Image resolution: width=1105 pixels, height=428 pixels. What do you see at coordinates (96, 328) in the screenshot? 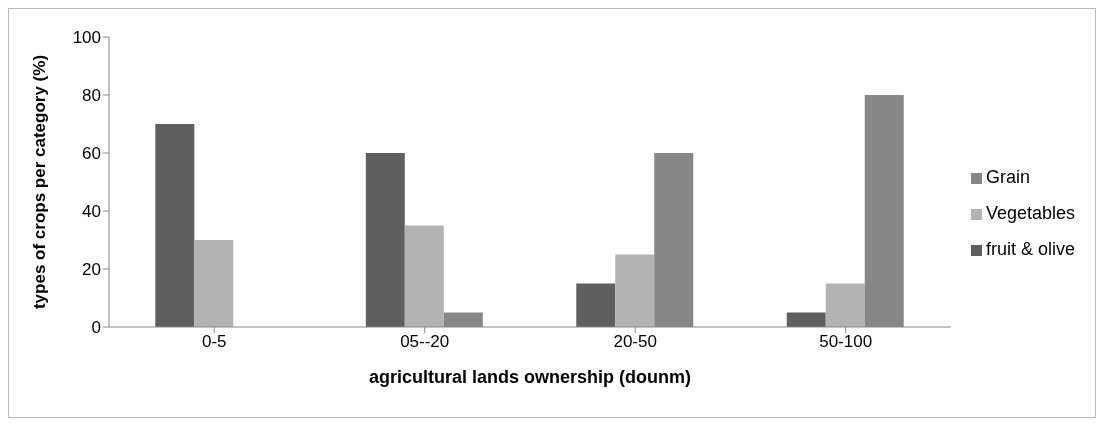
I see `y-tick-label: 0` at bounding box center [96, 328].